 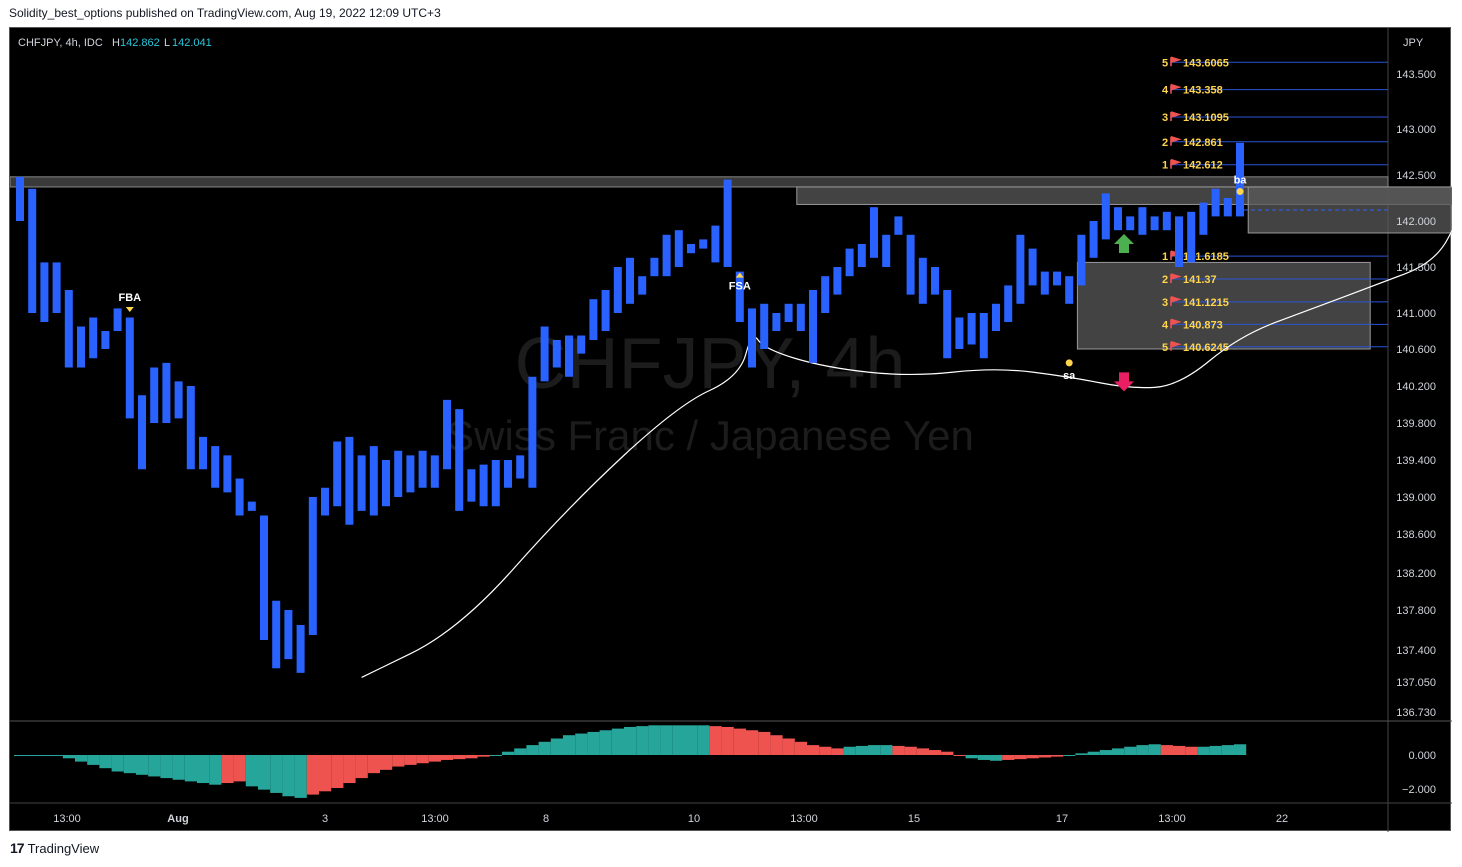 What do you see at coordinates (1416, 424) in the screenshot?
I see `y-tick-label: 139.800` at bounding box center [1416, 424].